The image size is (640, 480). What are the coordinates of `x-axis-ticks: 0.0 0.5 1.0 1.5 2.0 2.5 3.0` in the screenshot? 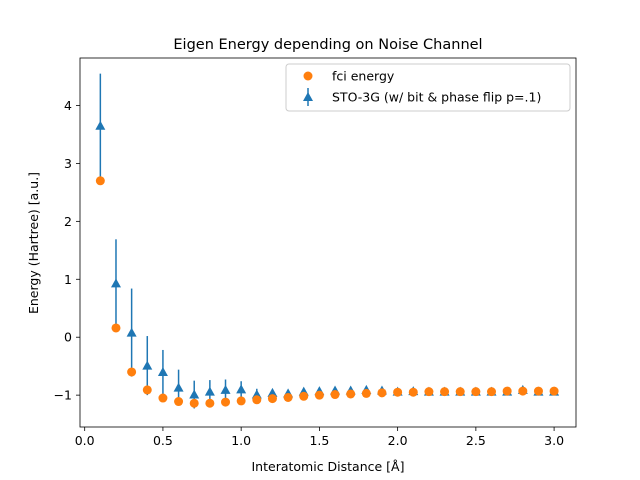 It's located at (319, 437).